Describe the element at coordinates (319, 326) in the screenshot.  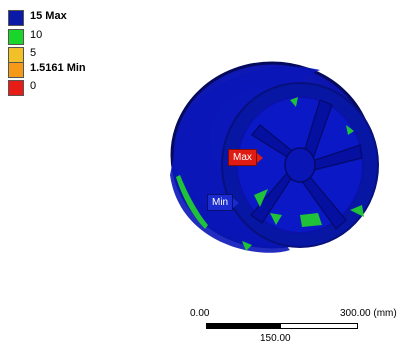
I see `scale-bar-white-segment` at that location.